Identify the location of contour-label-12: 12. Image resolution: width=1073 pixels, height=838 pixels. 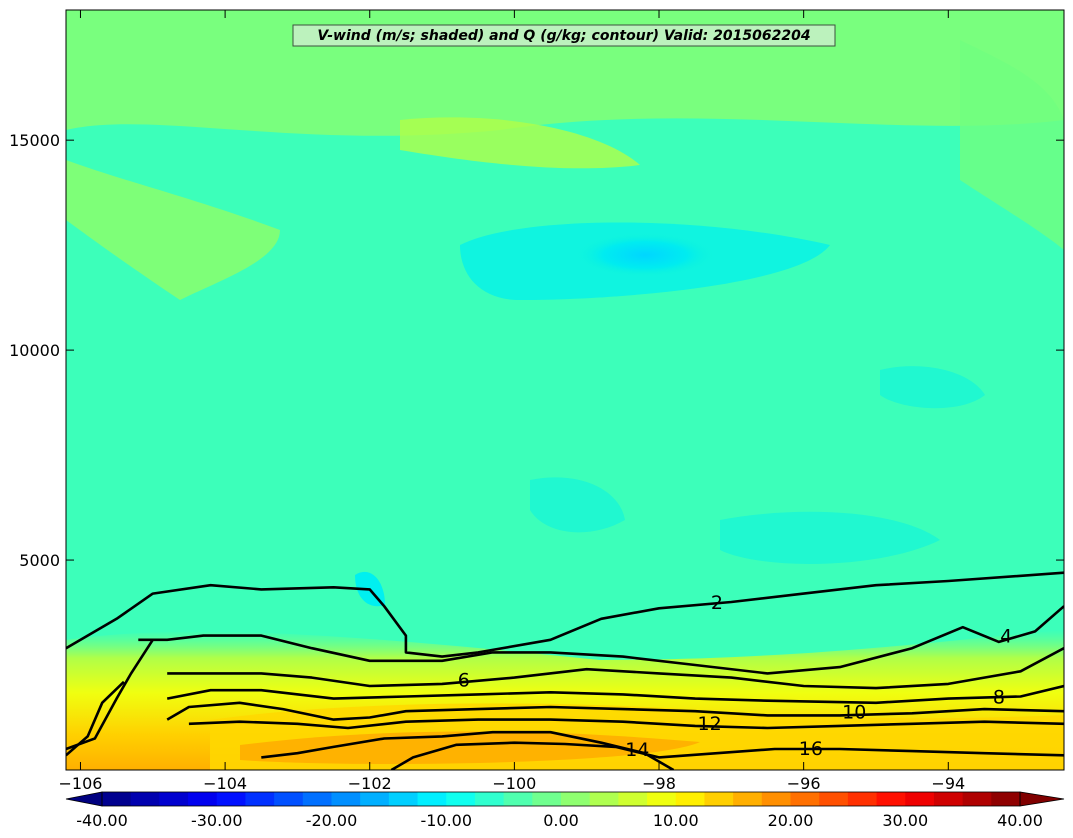
(710, 724).